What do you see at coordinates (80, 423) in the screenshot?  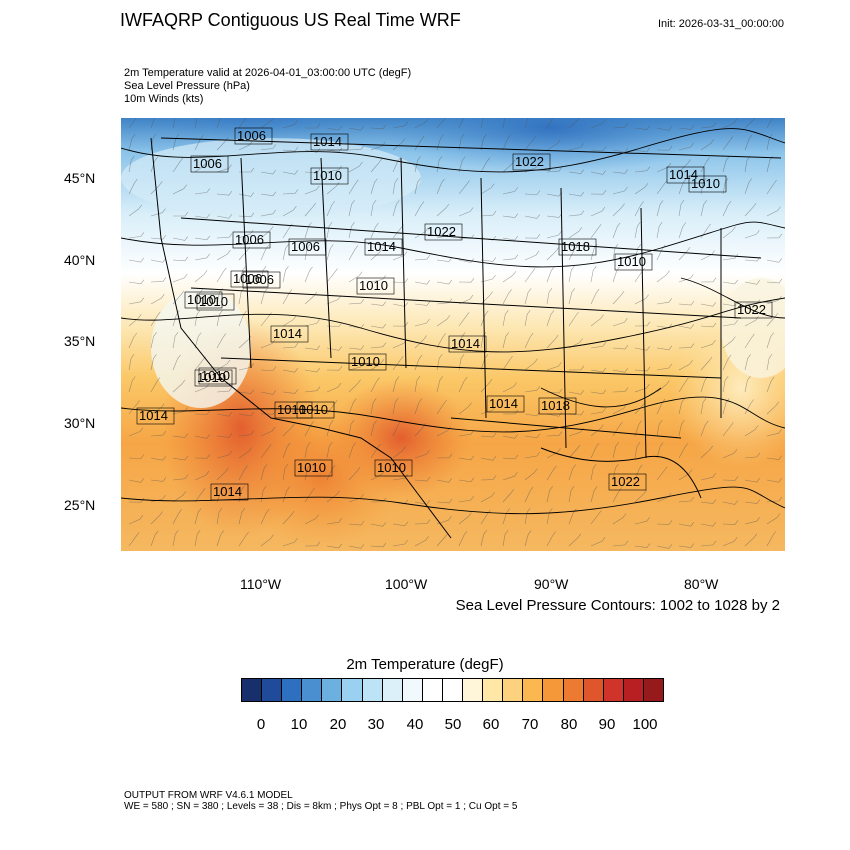 I see `lat-label-30: 30°N` at bounding box center [80, 423].